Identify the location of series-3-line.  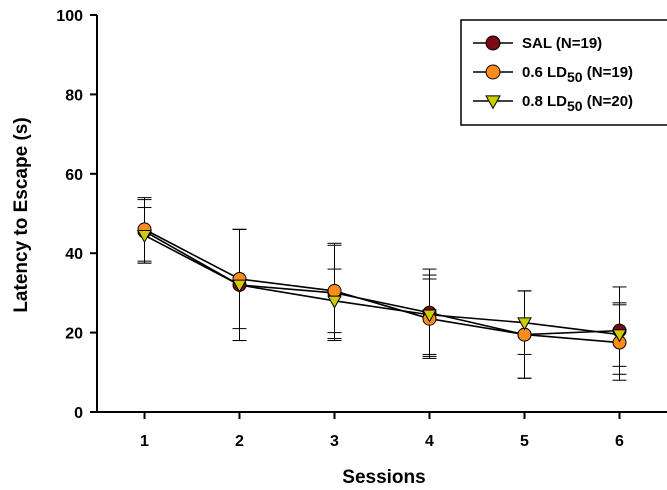
(382, 285).